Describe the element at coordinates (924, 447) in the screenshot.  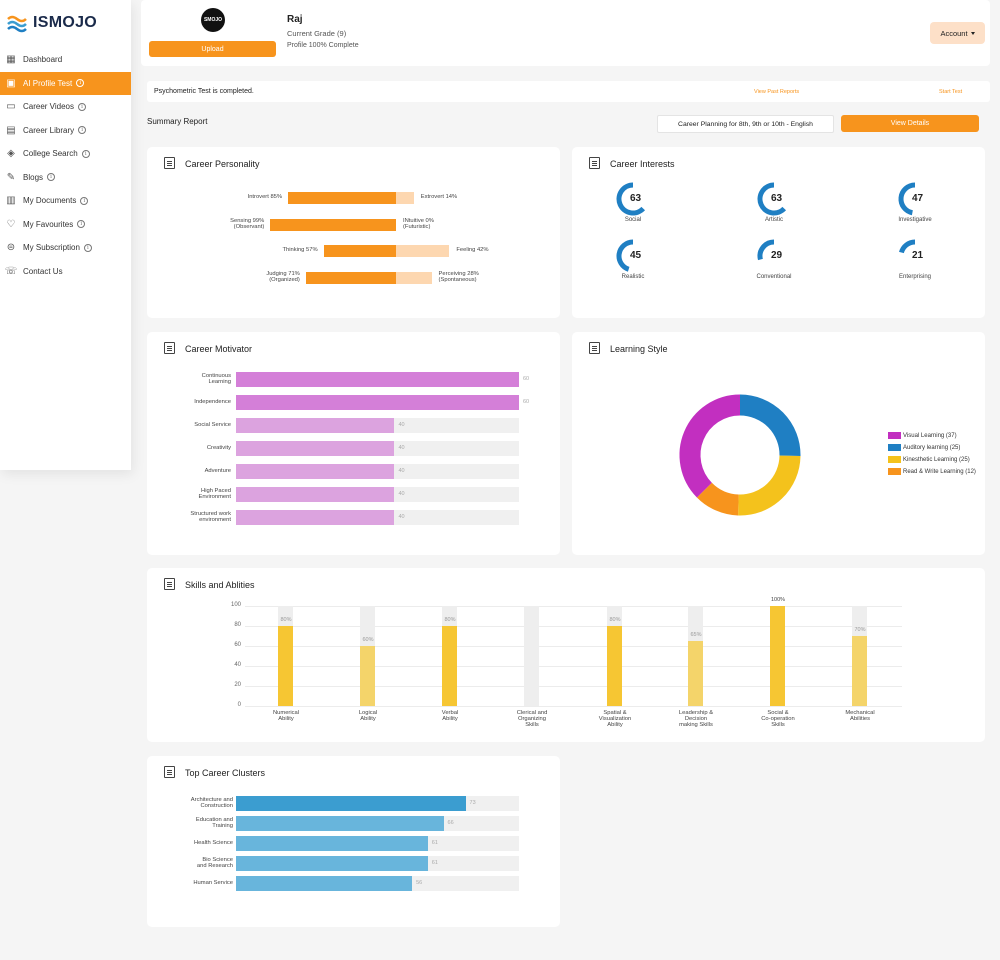
I see `legend-item: Auditory learning (25)` at that location.